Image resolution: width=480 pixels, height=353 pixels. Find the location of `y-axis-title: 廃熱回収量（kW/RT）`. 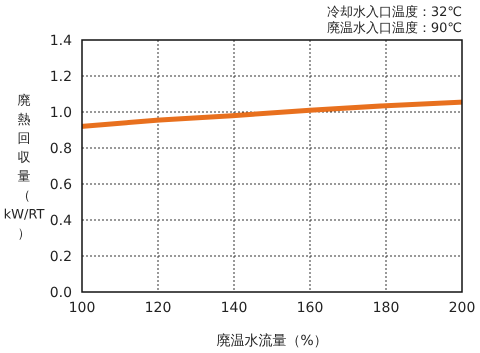

y-axis-title: 廃熱回収量（kW/RT） is located at coordinates (24, 168).